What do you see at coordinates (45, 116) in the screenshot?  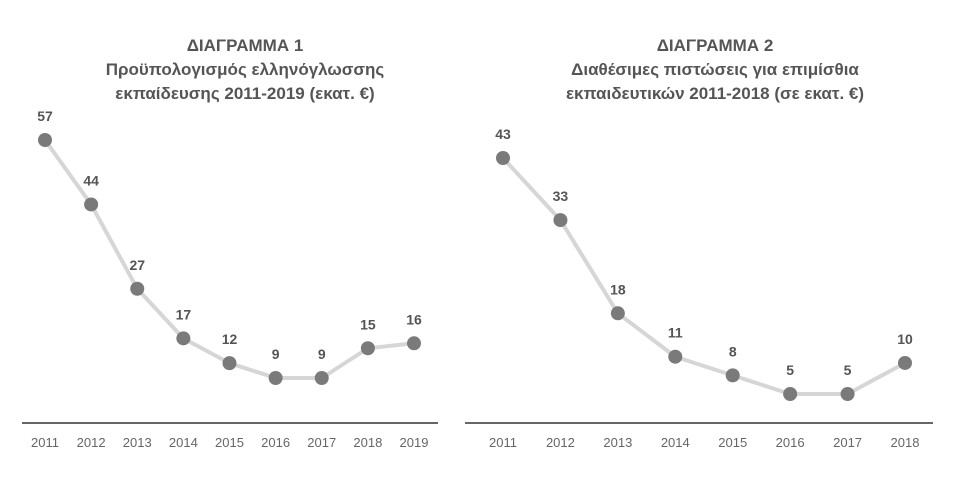 I see `data-label: 57` at bounding box center [45, 116].